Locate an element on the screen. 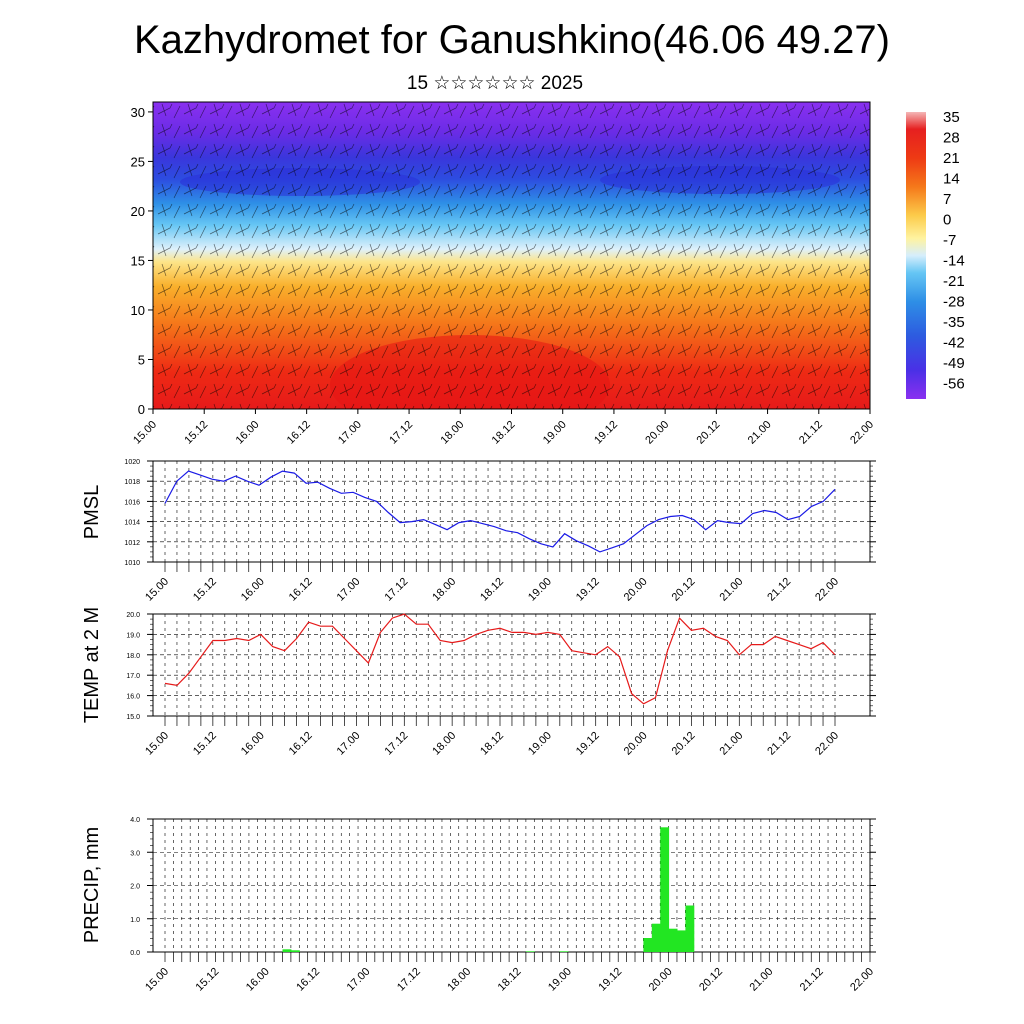  colorbar-label: -35 is located at coordinates (954, 322).